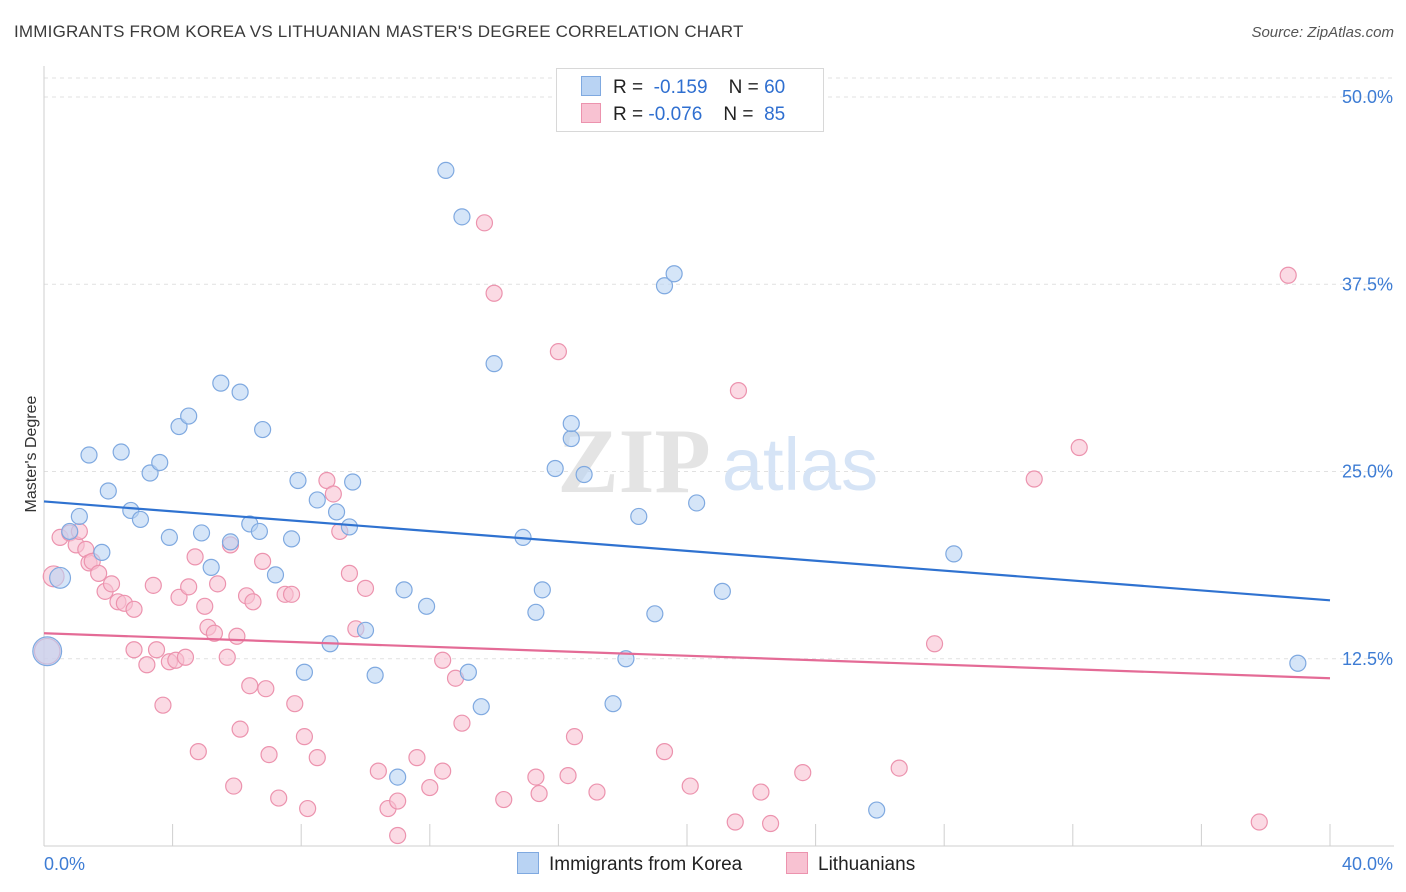  I want to click on legend-label-korea: Immigrants from Korea, so click(646, 864).